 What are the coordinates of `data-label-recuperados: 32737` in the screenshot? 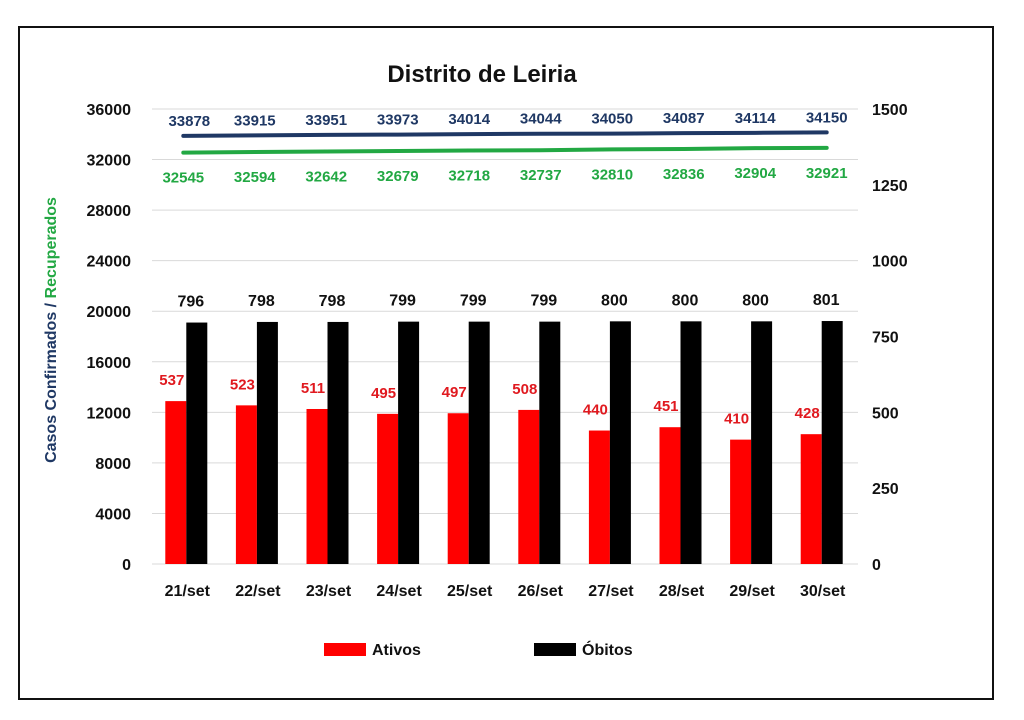 It's located at (541, 175).